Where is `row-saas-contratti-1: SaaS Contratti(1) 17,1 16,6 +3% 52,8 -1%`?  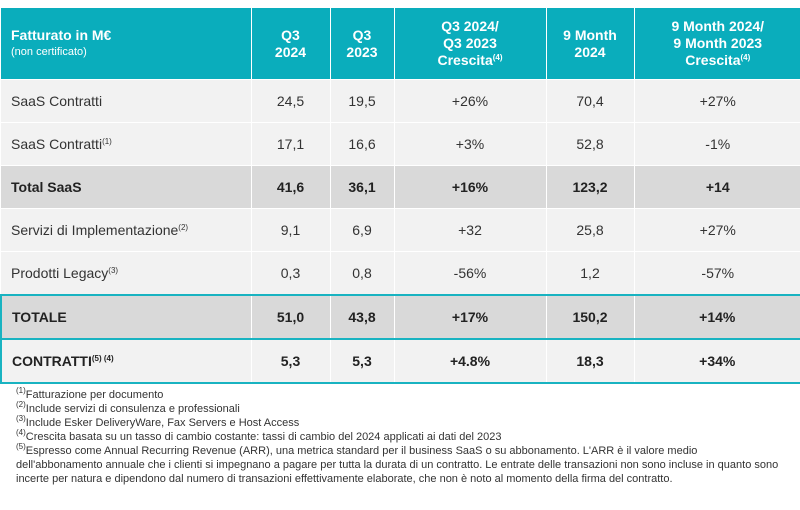 row-saas-contratti-1: SaaS Contratti(1) 17,1 16,6 +3% 52,8 -1% is located at coordinates (400, 144).